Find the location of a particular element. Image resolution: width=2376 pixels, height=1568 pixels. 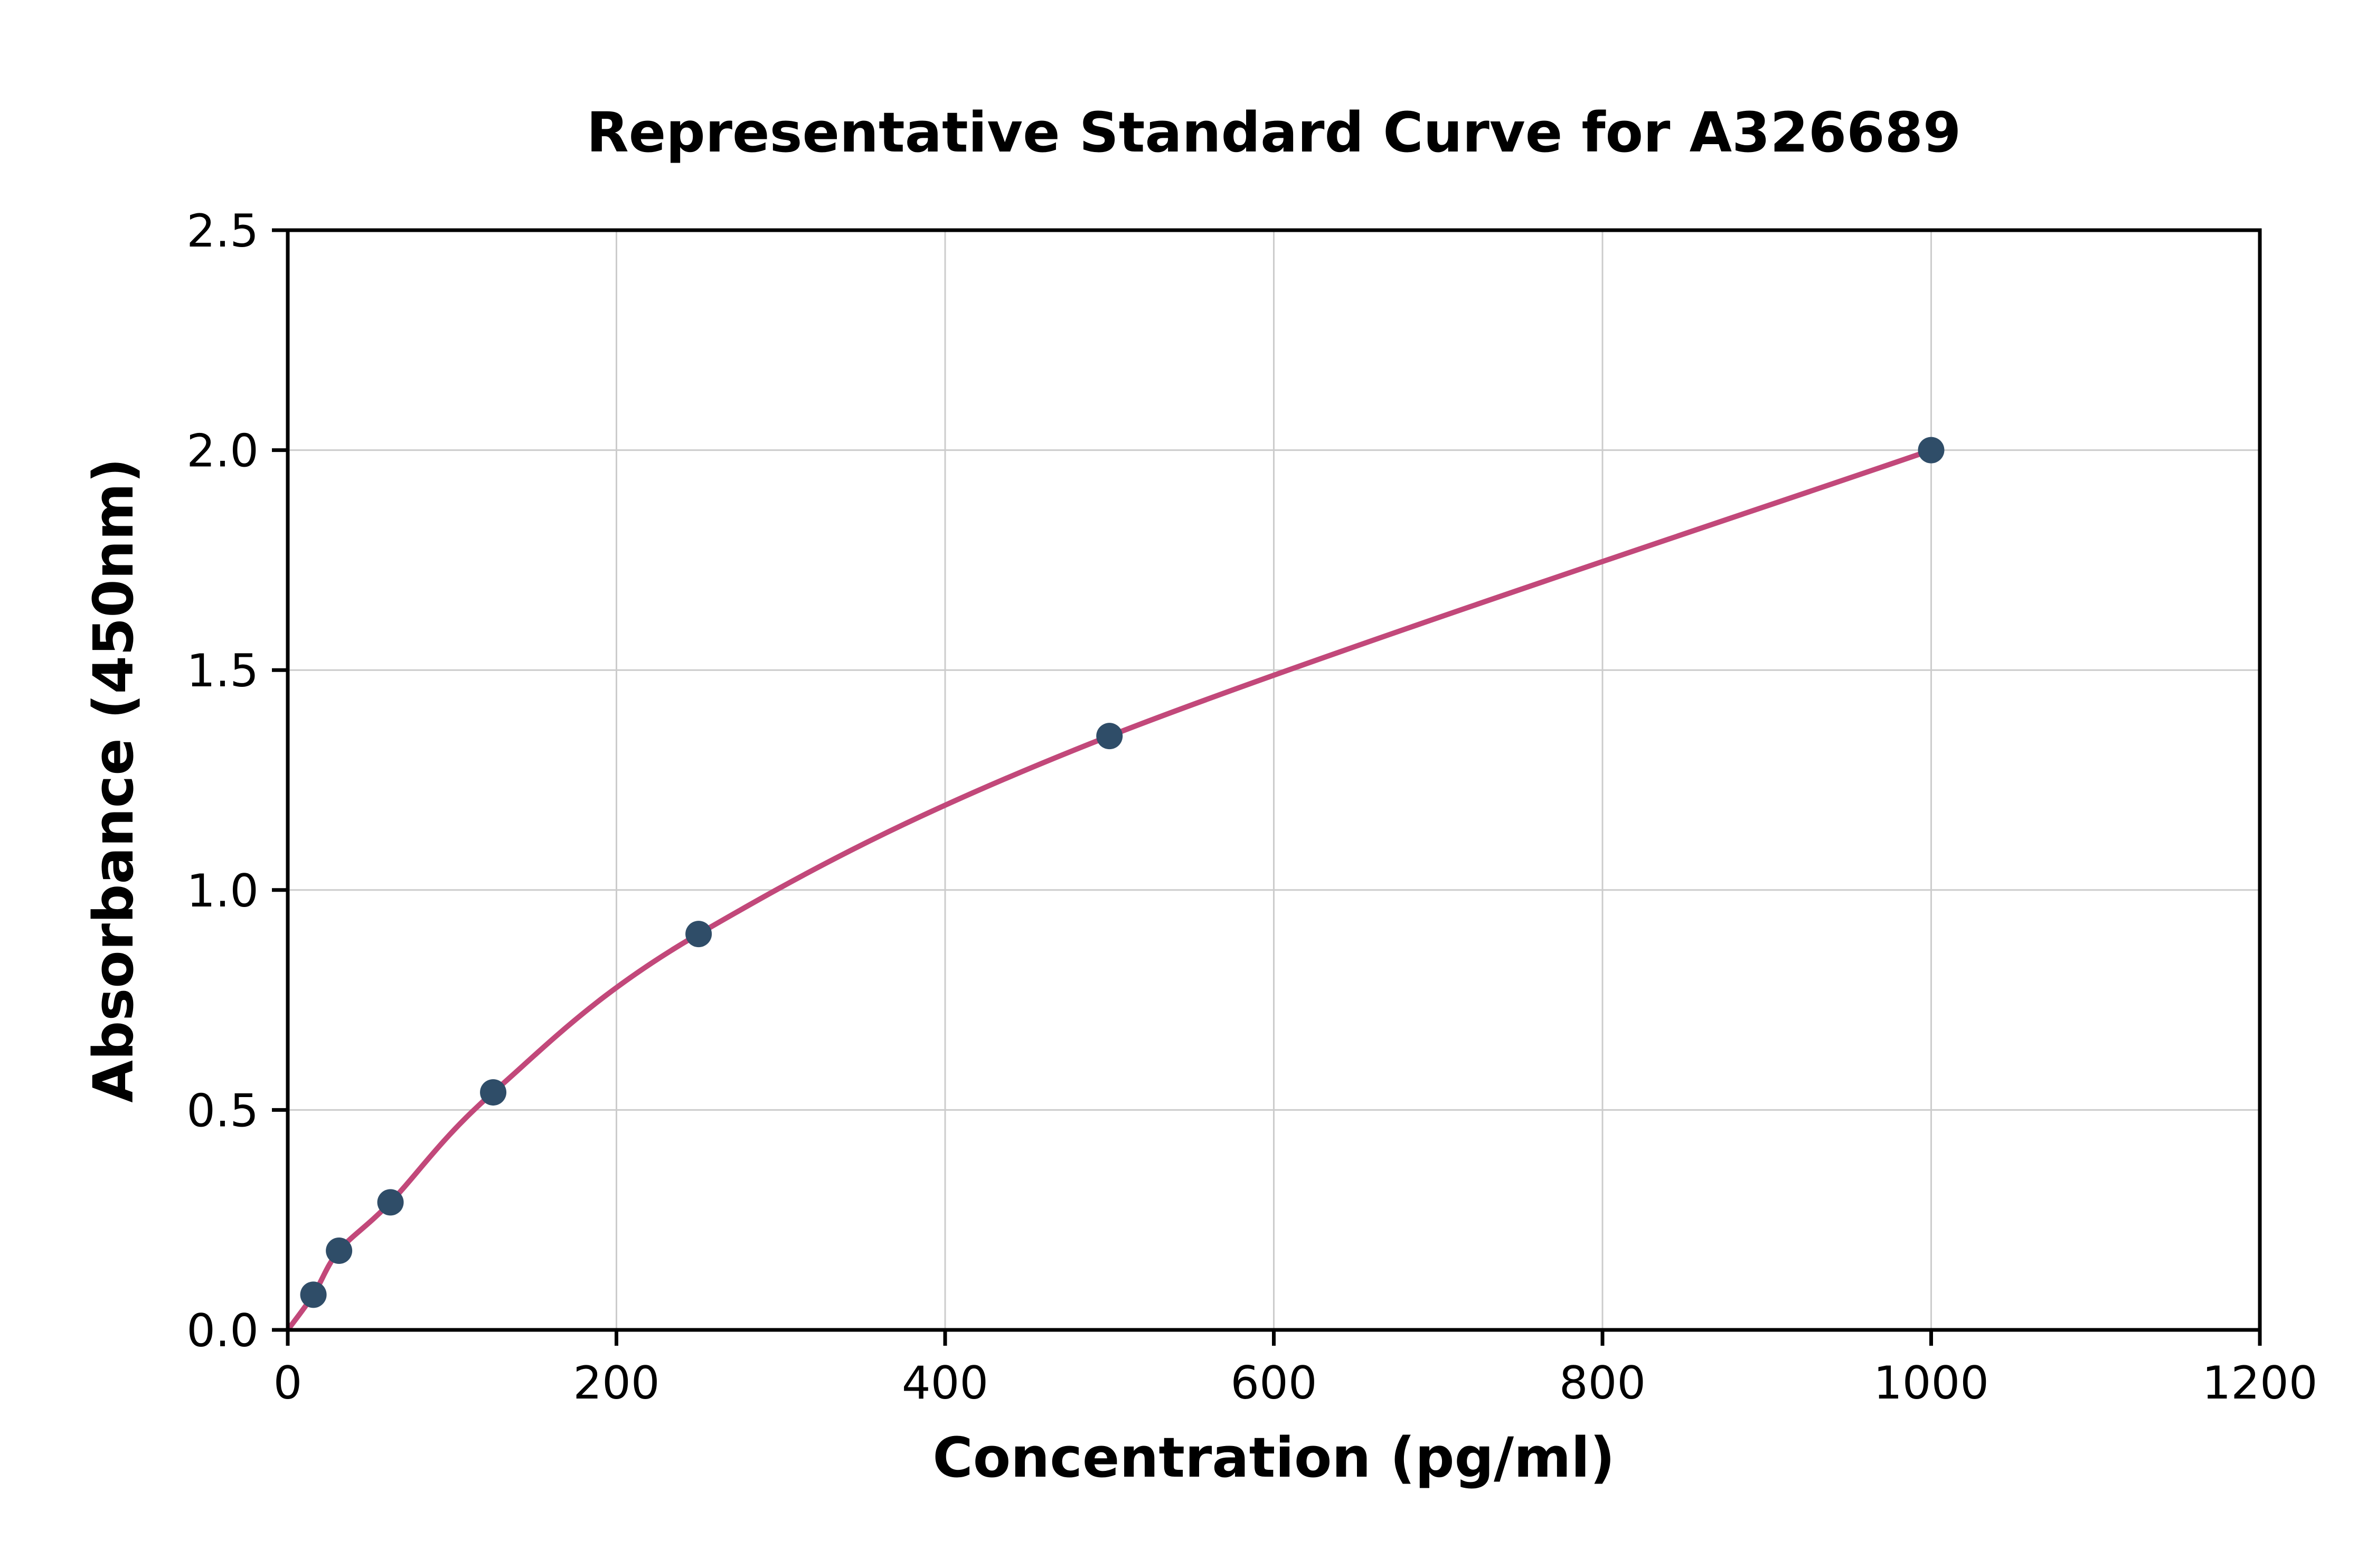

x-tick-label: 1000 is located at coordinates (1931, 1384).